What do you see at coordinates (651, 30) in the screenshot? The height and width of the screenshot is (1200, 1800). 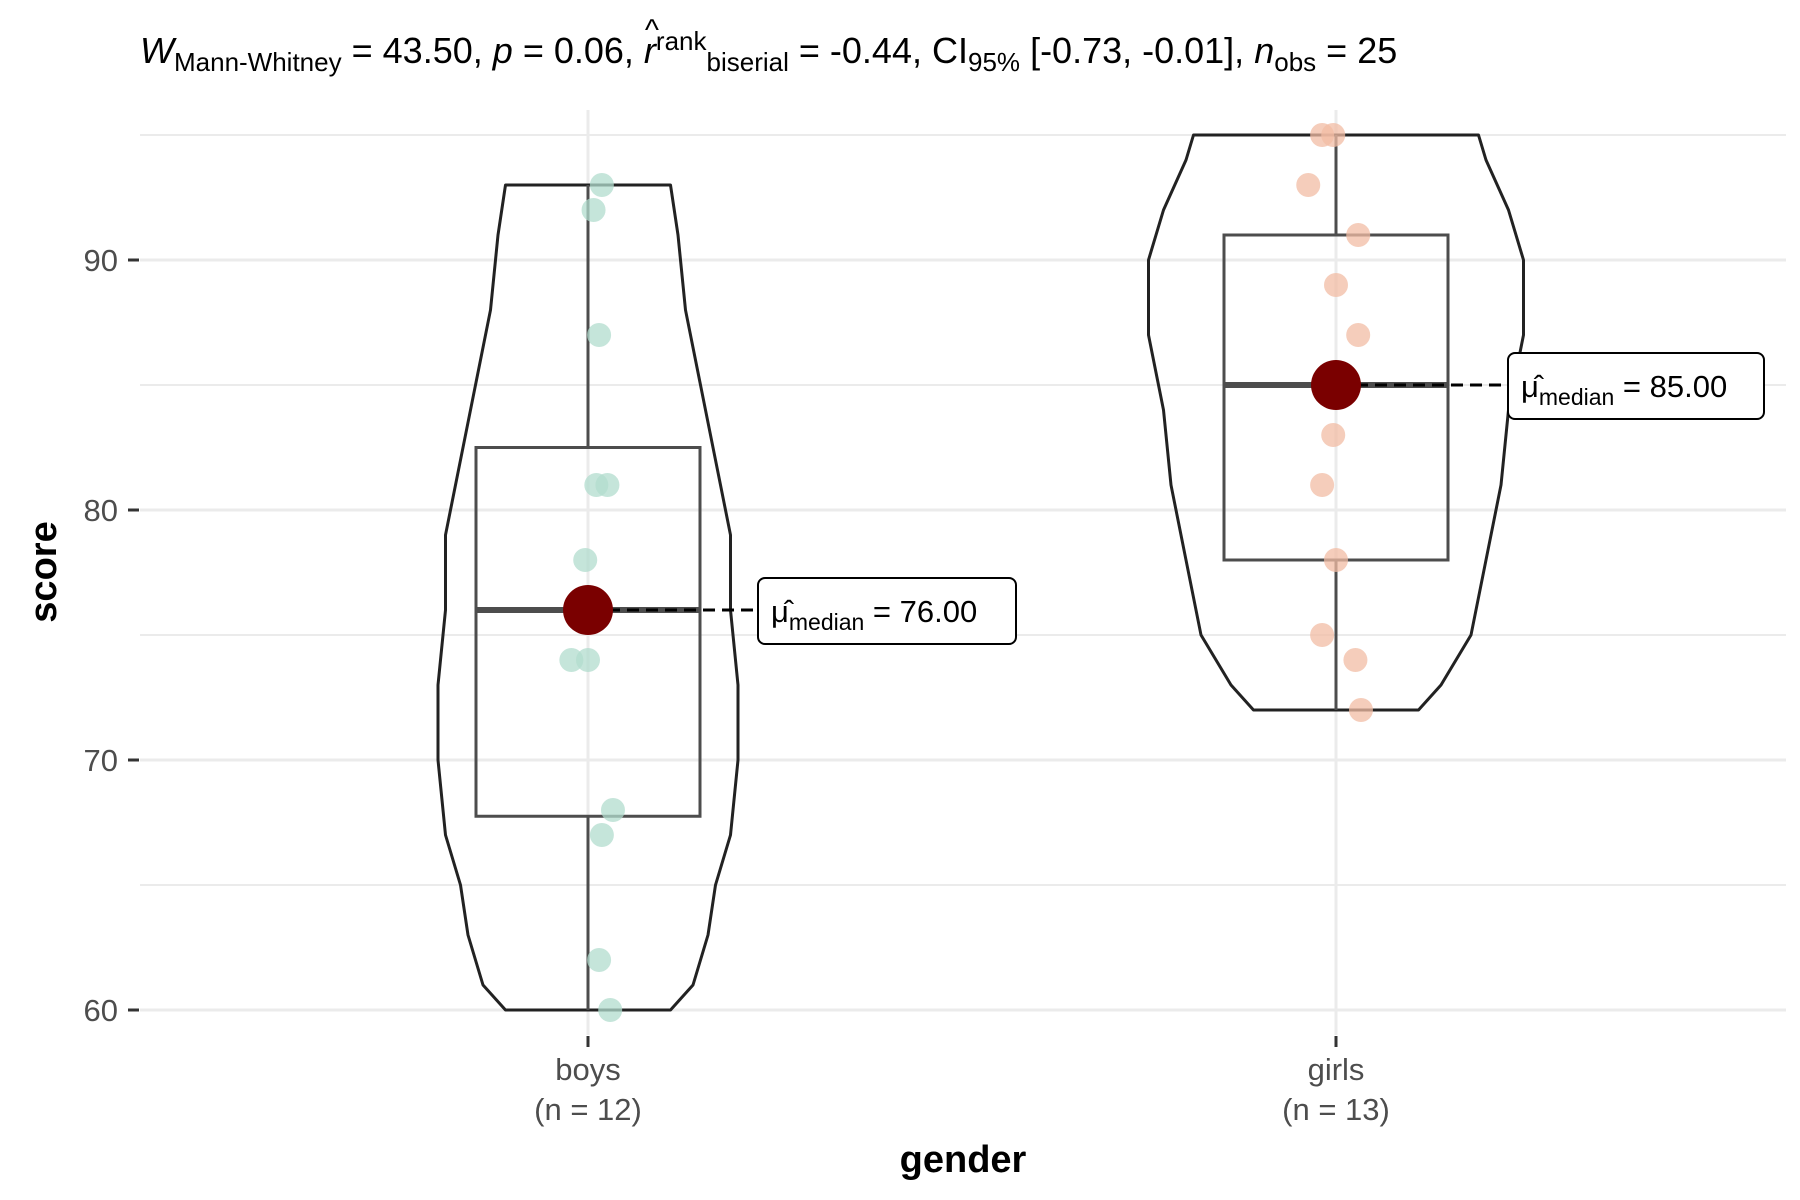 I see `r-hat: ^` at bounding box center [651, 30].